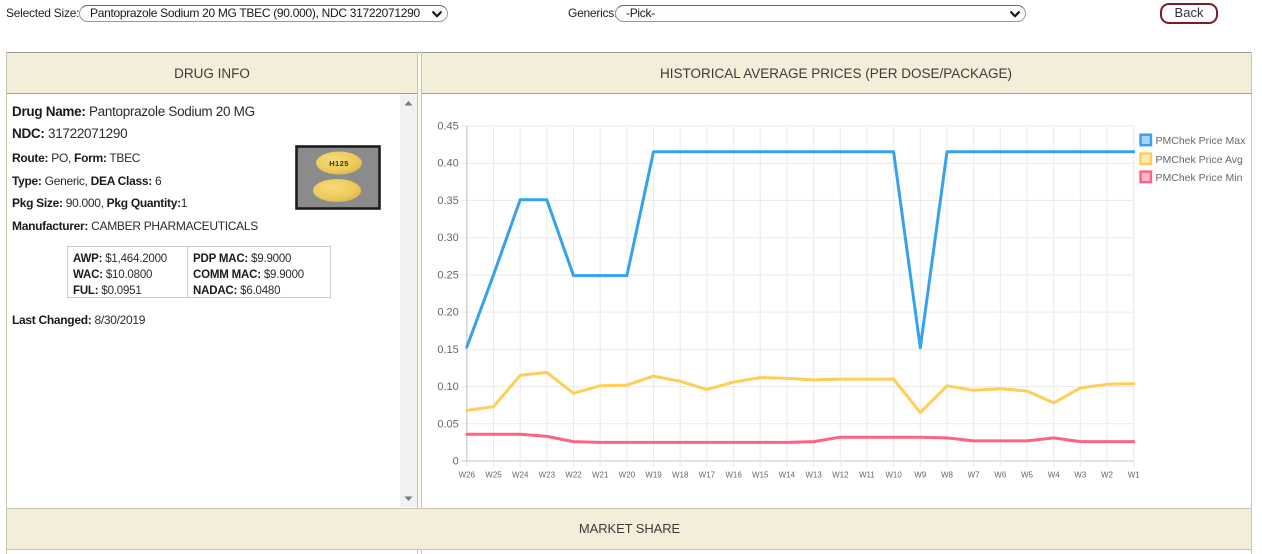  Describe the element at coordinates (653, 475) in the screenshot. I see `svg-text: W19` at that location.